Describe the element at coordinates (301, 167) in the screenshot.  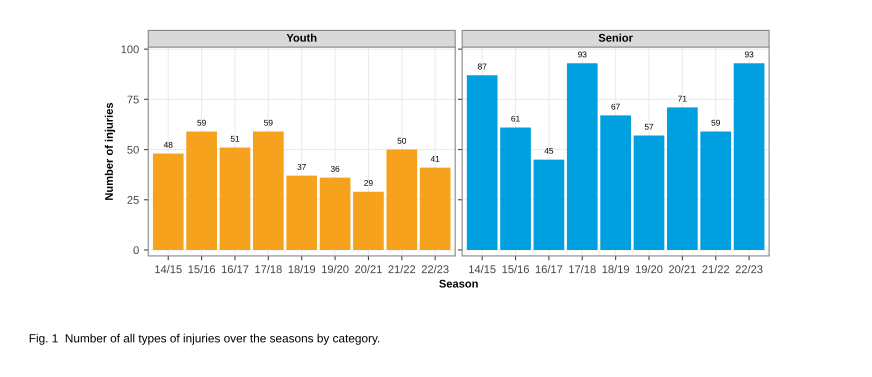
I see `data-label: 37` at that location.